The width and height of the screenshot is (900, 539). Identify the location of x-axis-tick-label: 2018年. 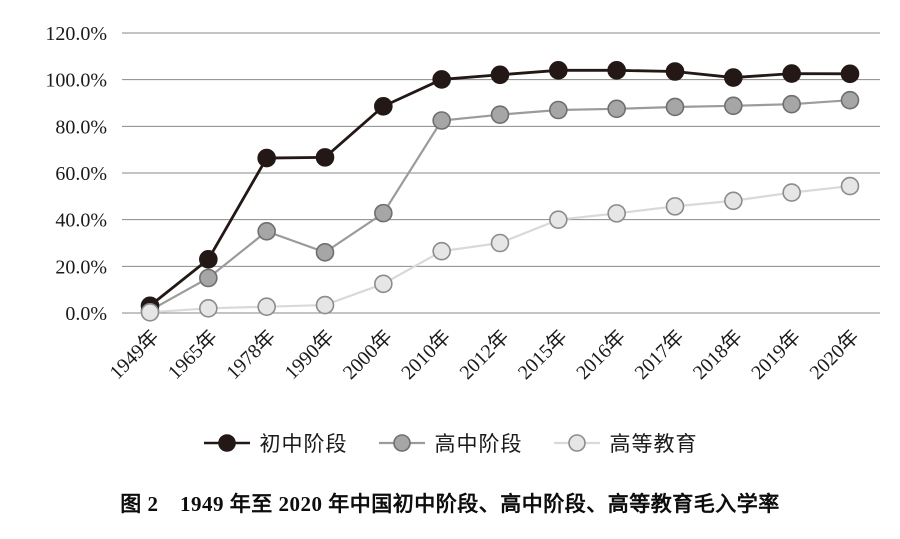
(717, 354).